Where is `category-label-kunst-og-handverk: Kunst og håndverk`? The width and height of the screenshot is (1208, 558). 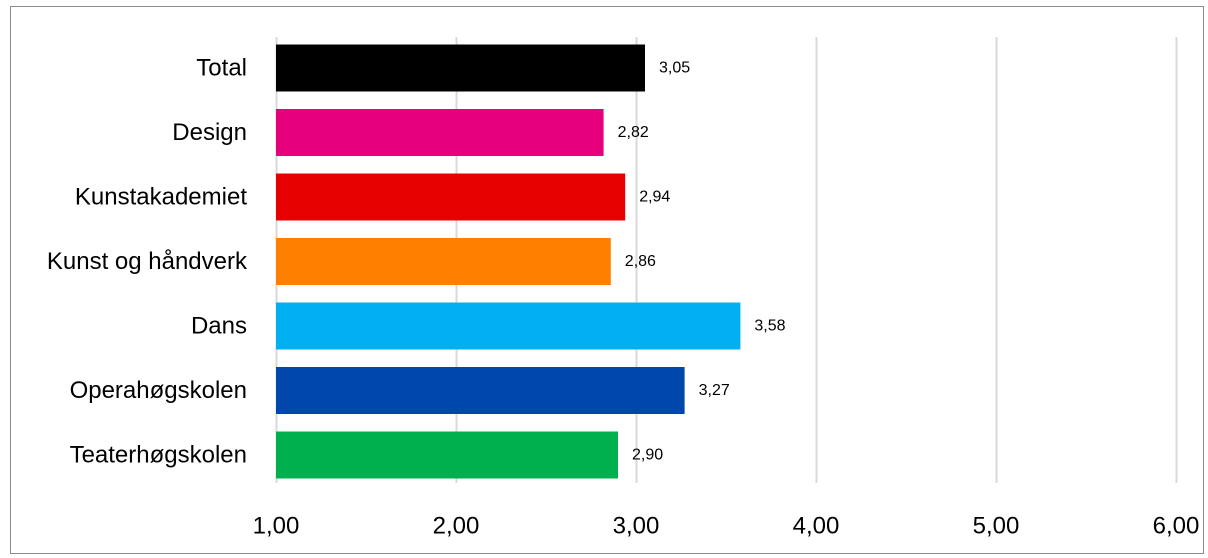 category-label-kunst-og-handverk: Kunst og håndverk is located at coordinates (147, 261).